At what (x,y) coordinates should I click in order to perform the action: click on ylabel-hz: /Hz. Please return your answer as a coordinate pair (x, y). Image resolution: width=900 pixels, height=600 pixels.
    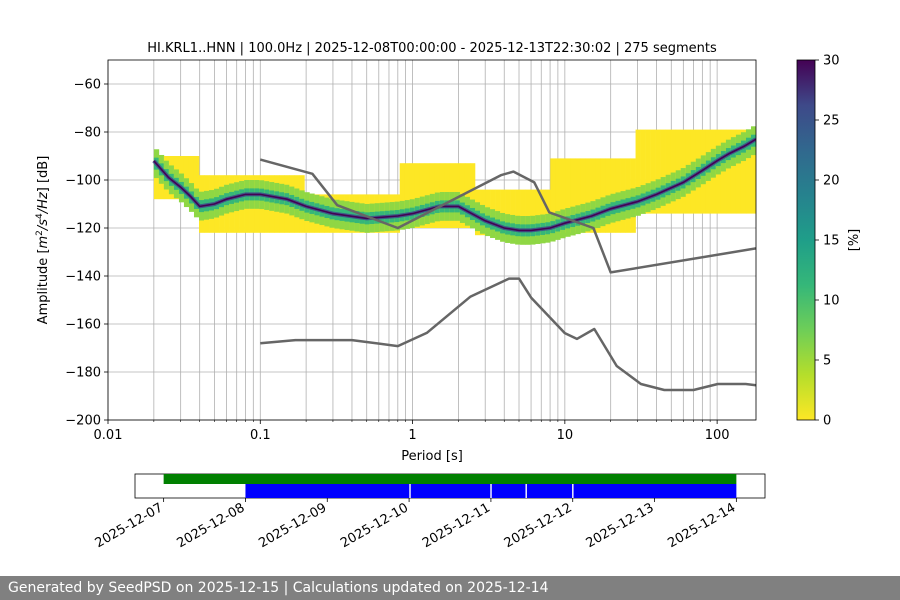
    Looking at the image, I should click on (43, 202).